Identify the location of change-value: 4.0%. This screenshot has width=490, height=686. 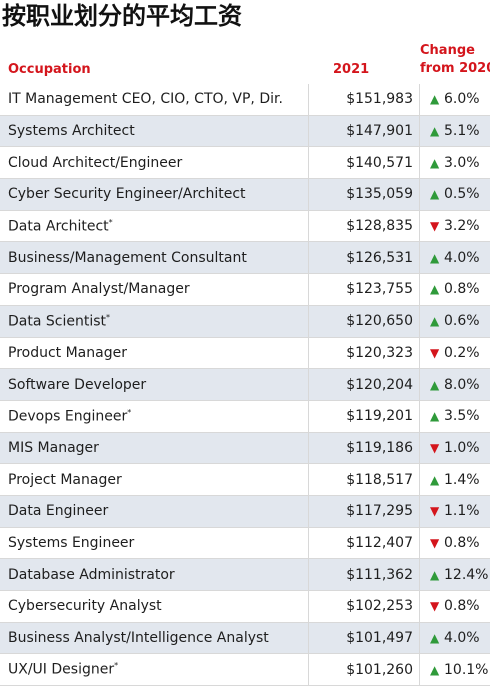
(462, 258).